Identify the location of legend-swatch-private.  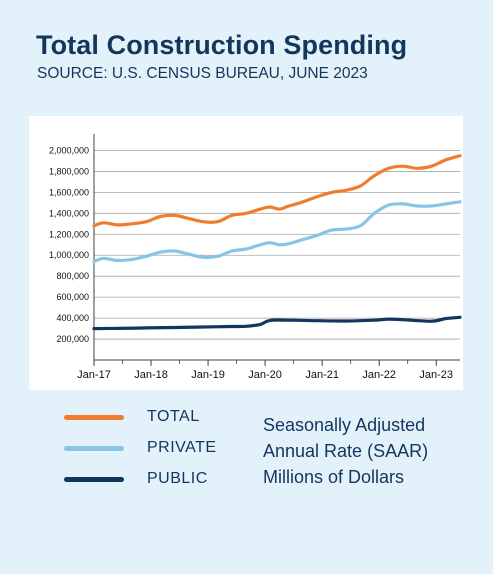
(94, 448).